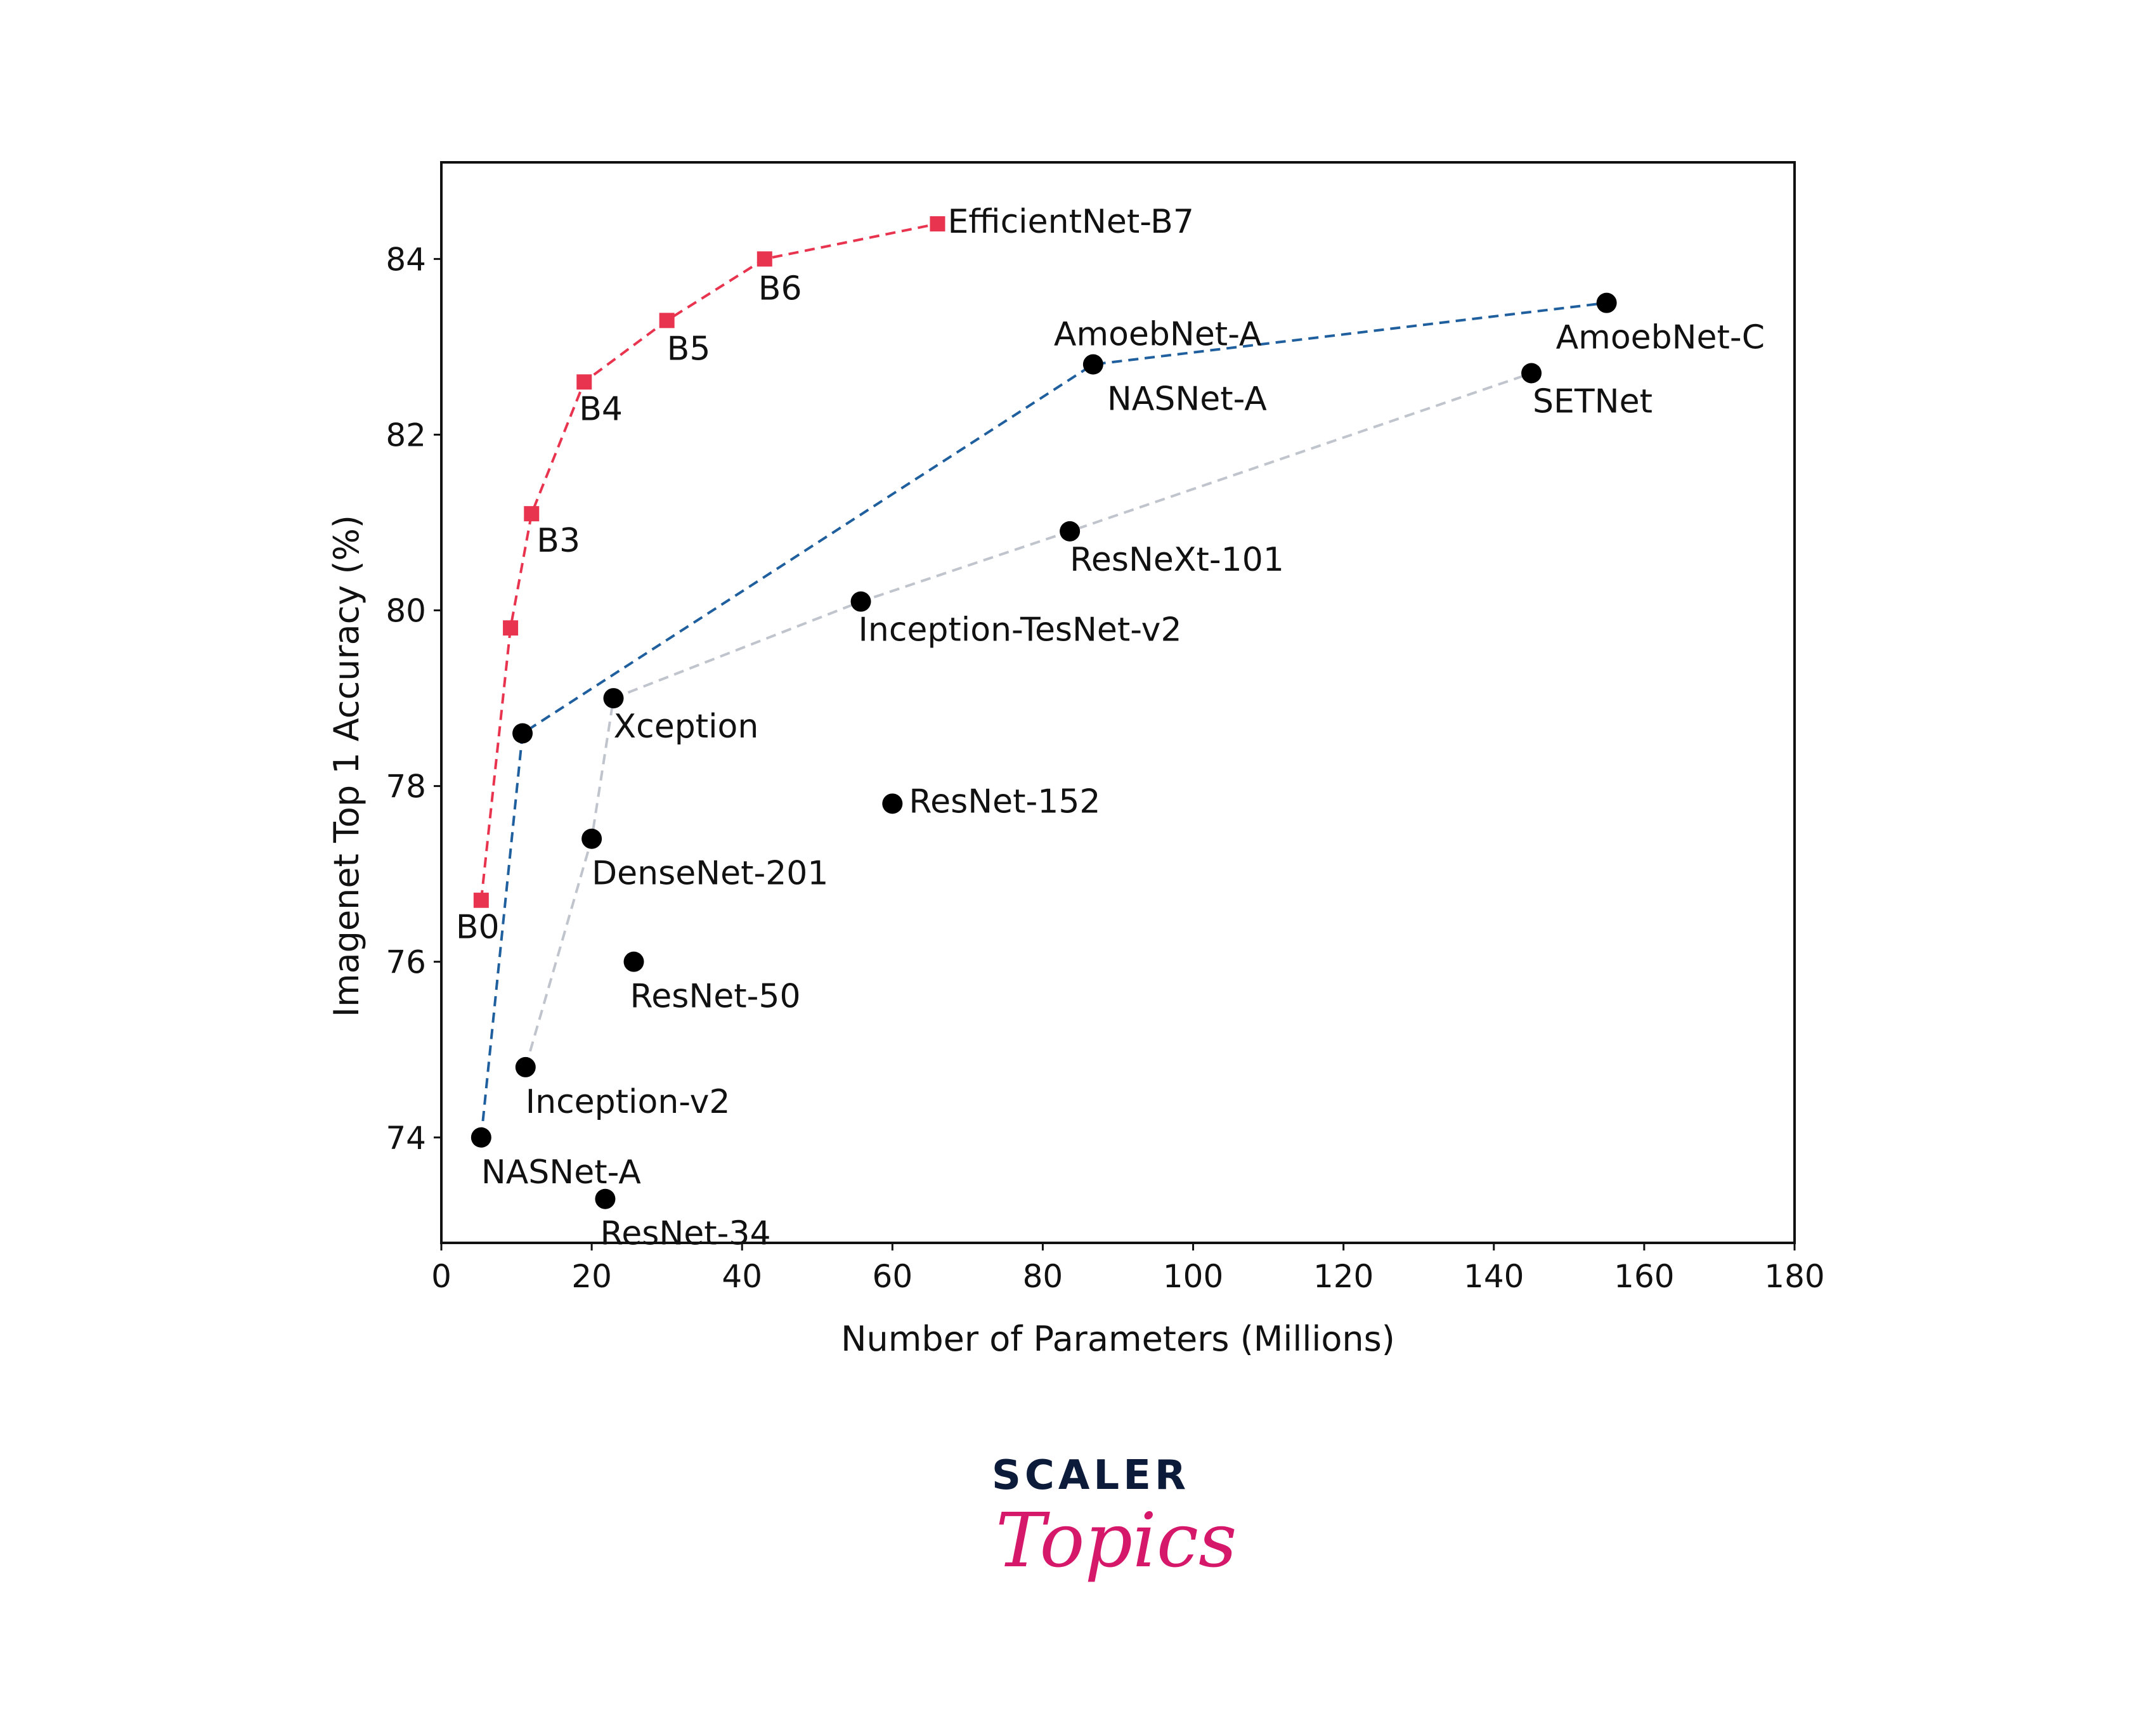 This screenshot has width=2156, height=1721. Describe the element at coordinates (1661, 338) in the screenshot. I see `point-label: AmoebNet-C` at that location.